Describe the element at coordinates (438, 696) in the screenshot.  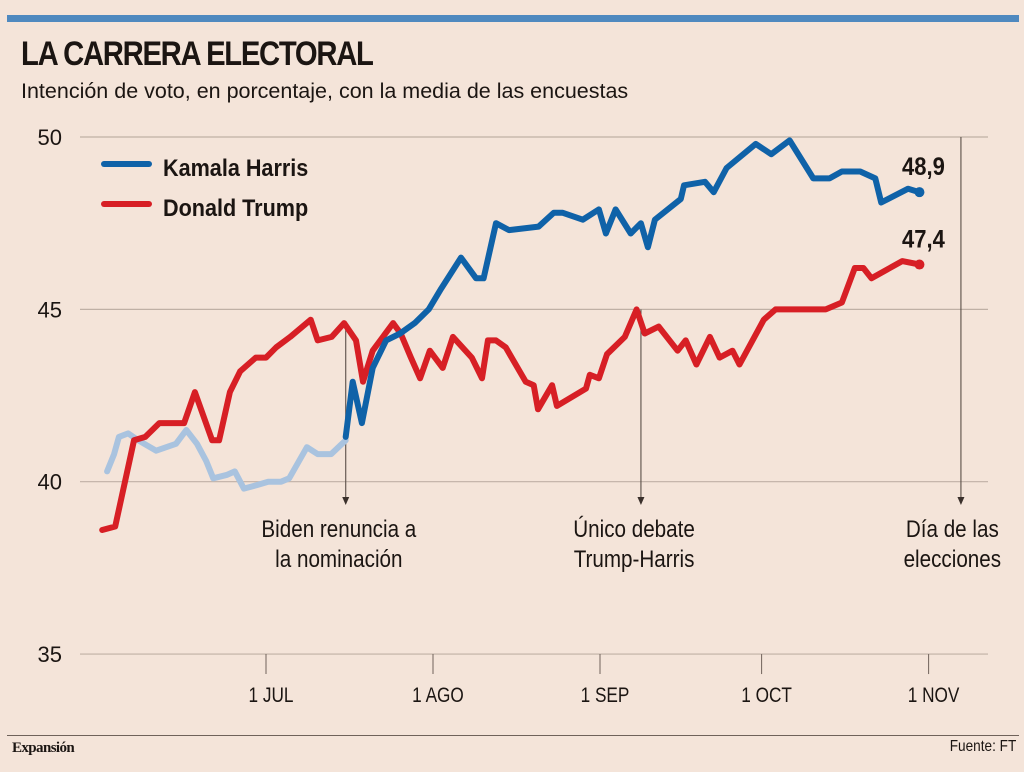
I see `x-tick-label: 1 AGO` at that location.